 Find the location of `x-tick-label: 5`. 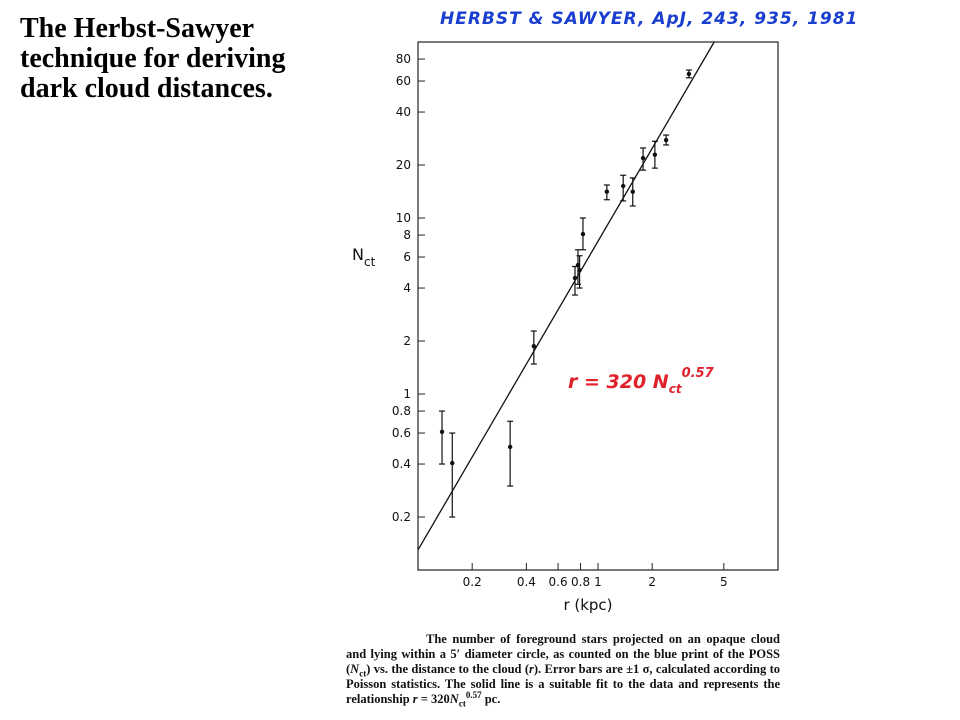

x-tick-label: 5 is located at coordinates (724, 582).